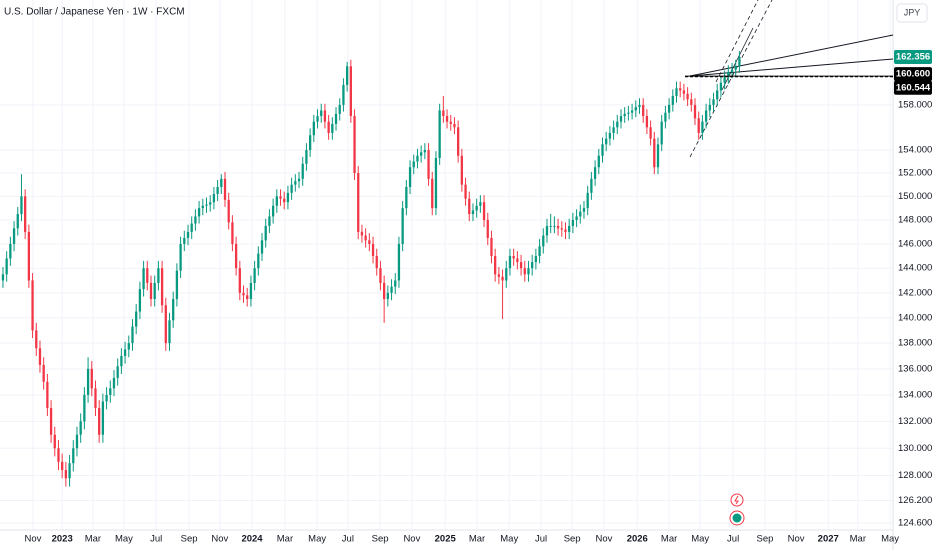 The width and height of the screenshot is (932, 550). I want to click on price-label: 160.544, so click(913, 87).